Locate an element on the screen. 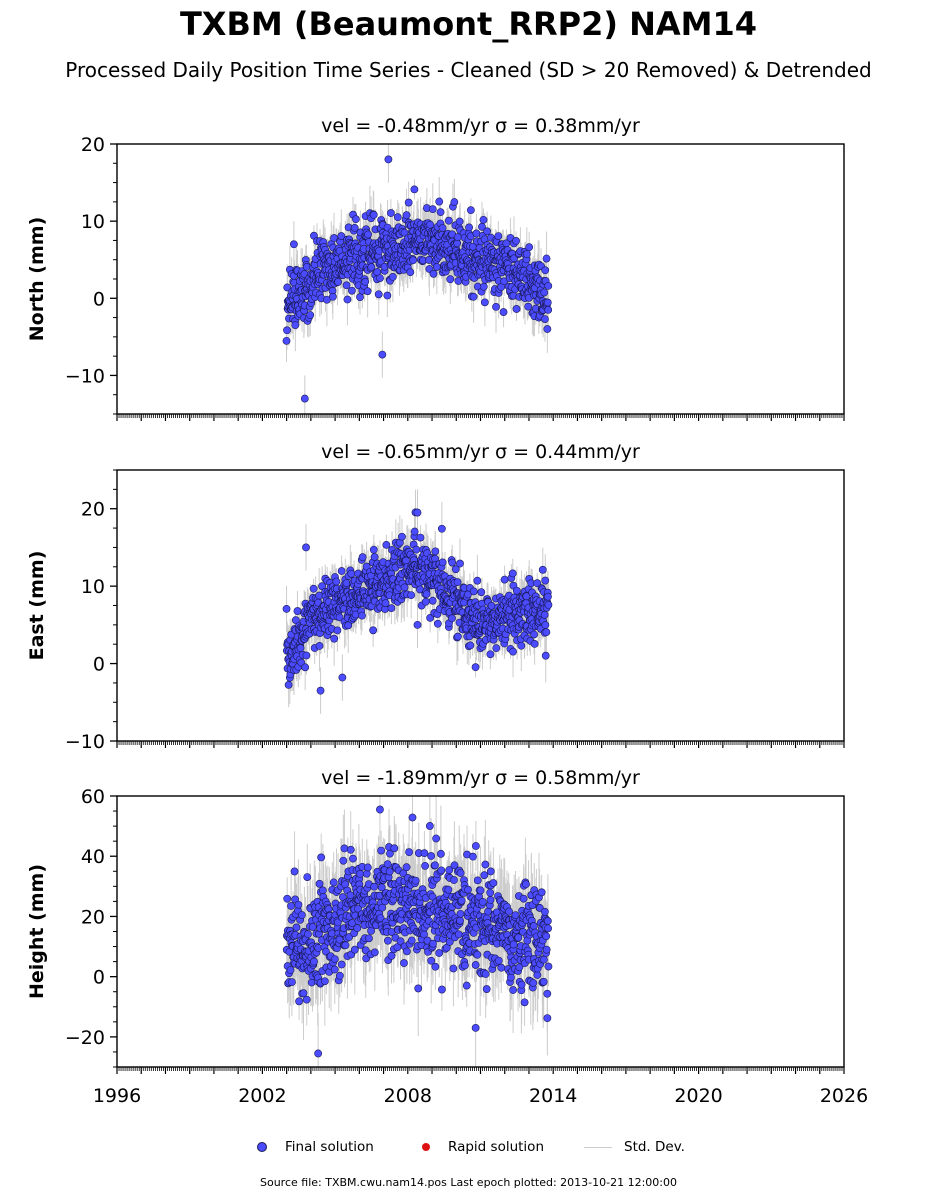  y-tick-label: −10 is located at coordinates (85, 376).